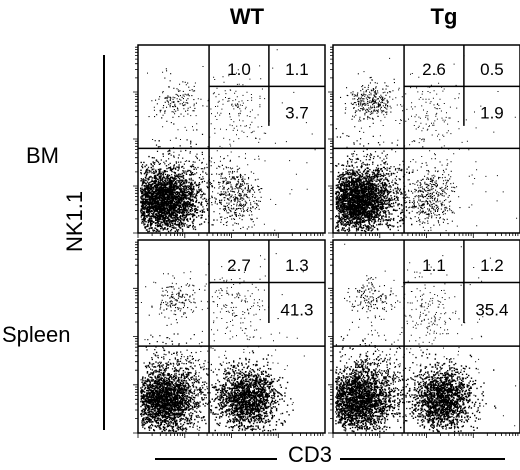  Describe the element at coordinates (491, 309) in the screenshot. I see `quadrant-value: 35.4` at that location.